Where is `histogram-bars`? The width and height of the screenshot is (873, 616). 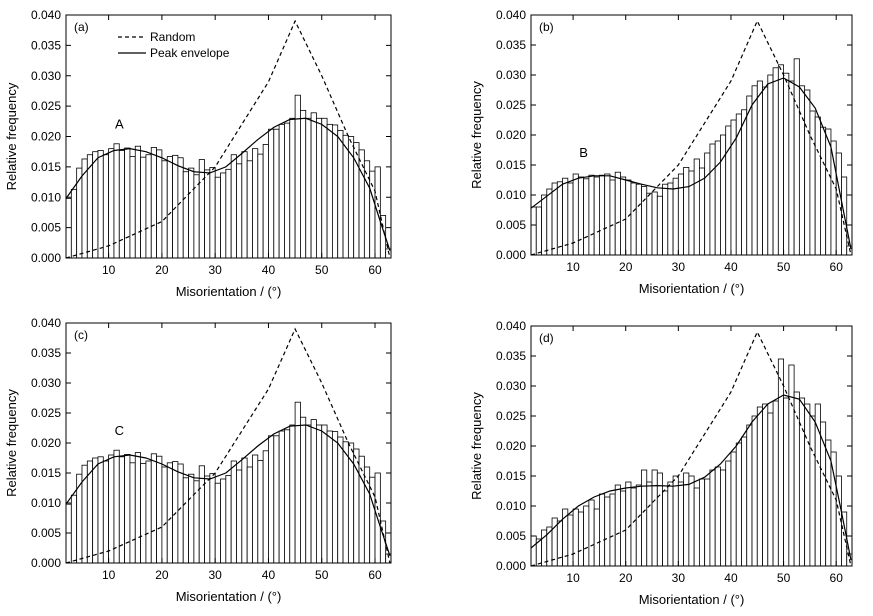
histogram-bars is located at coordinates (228, 176).